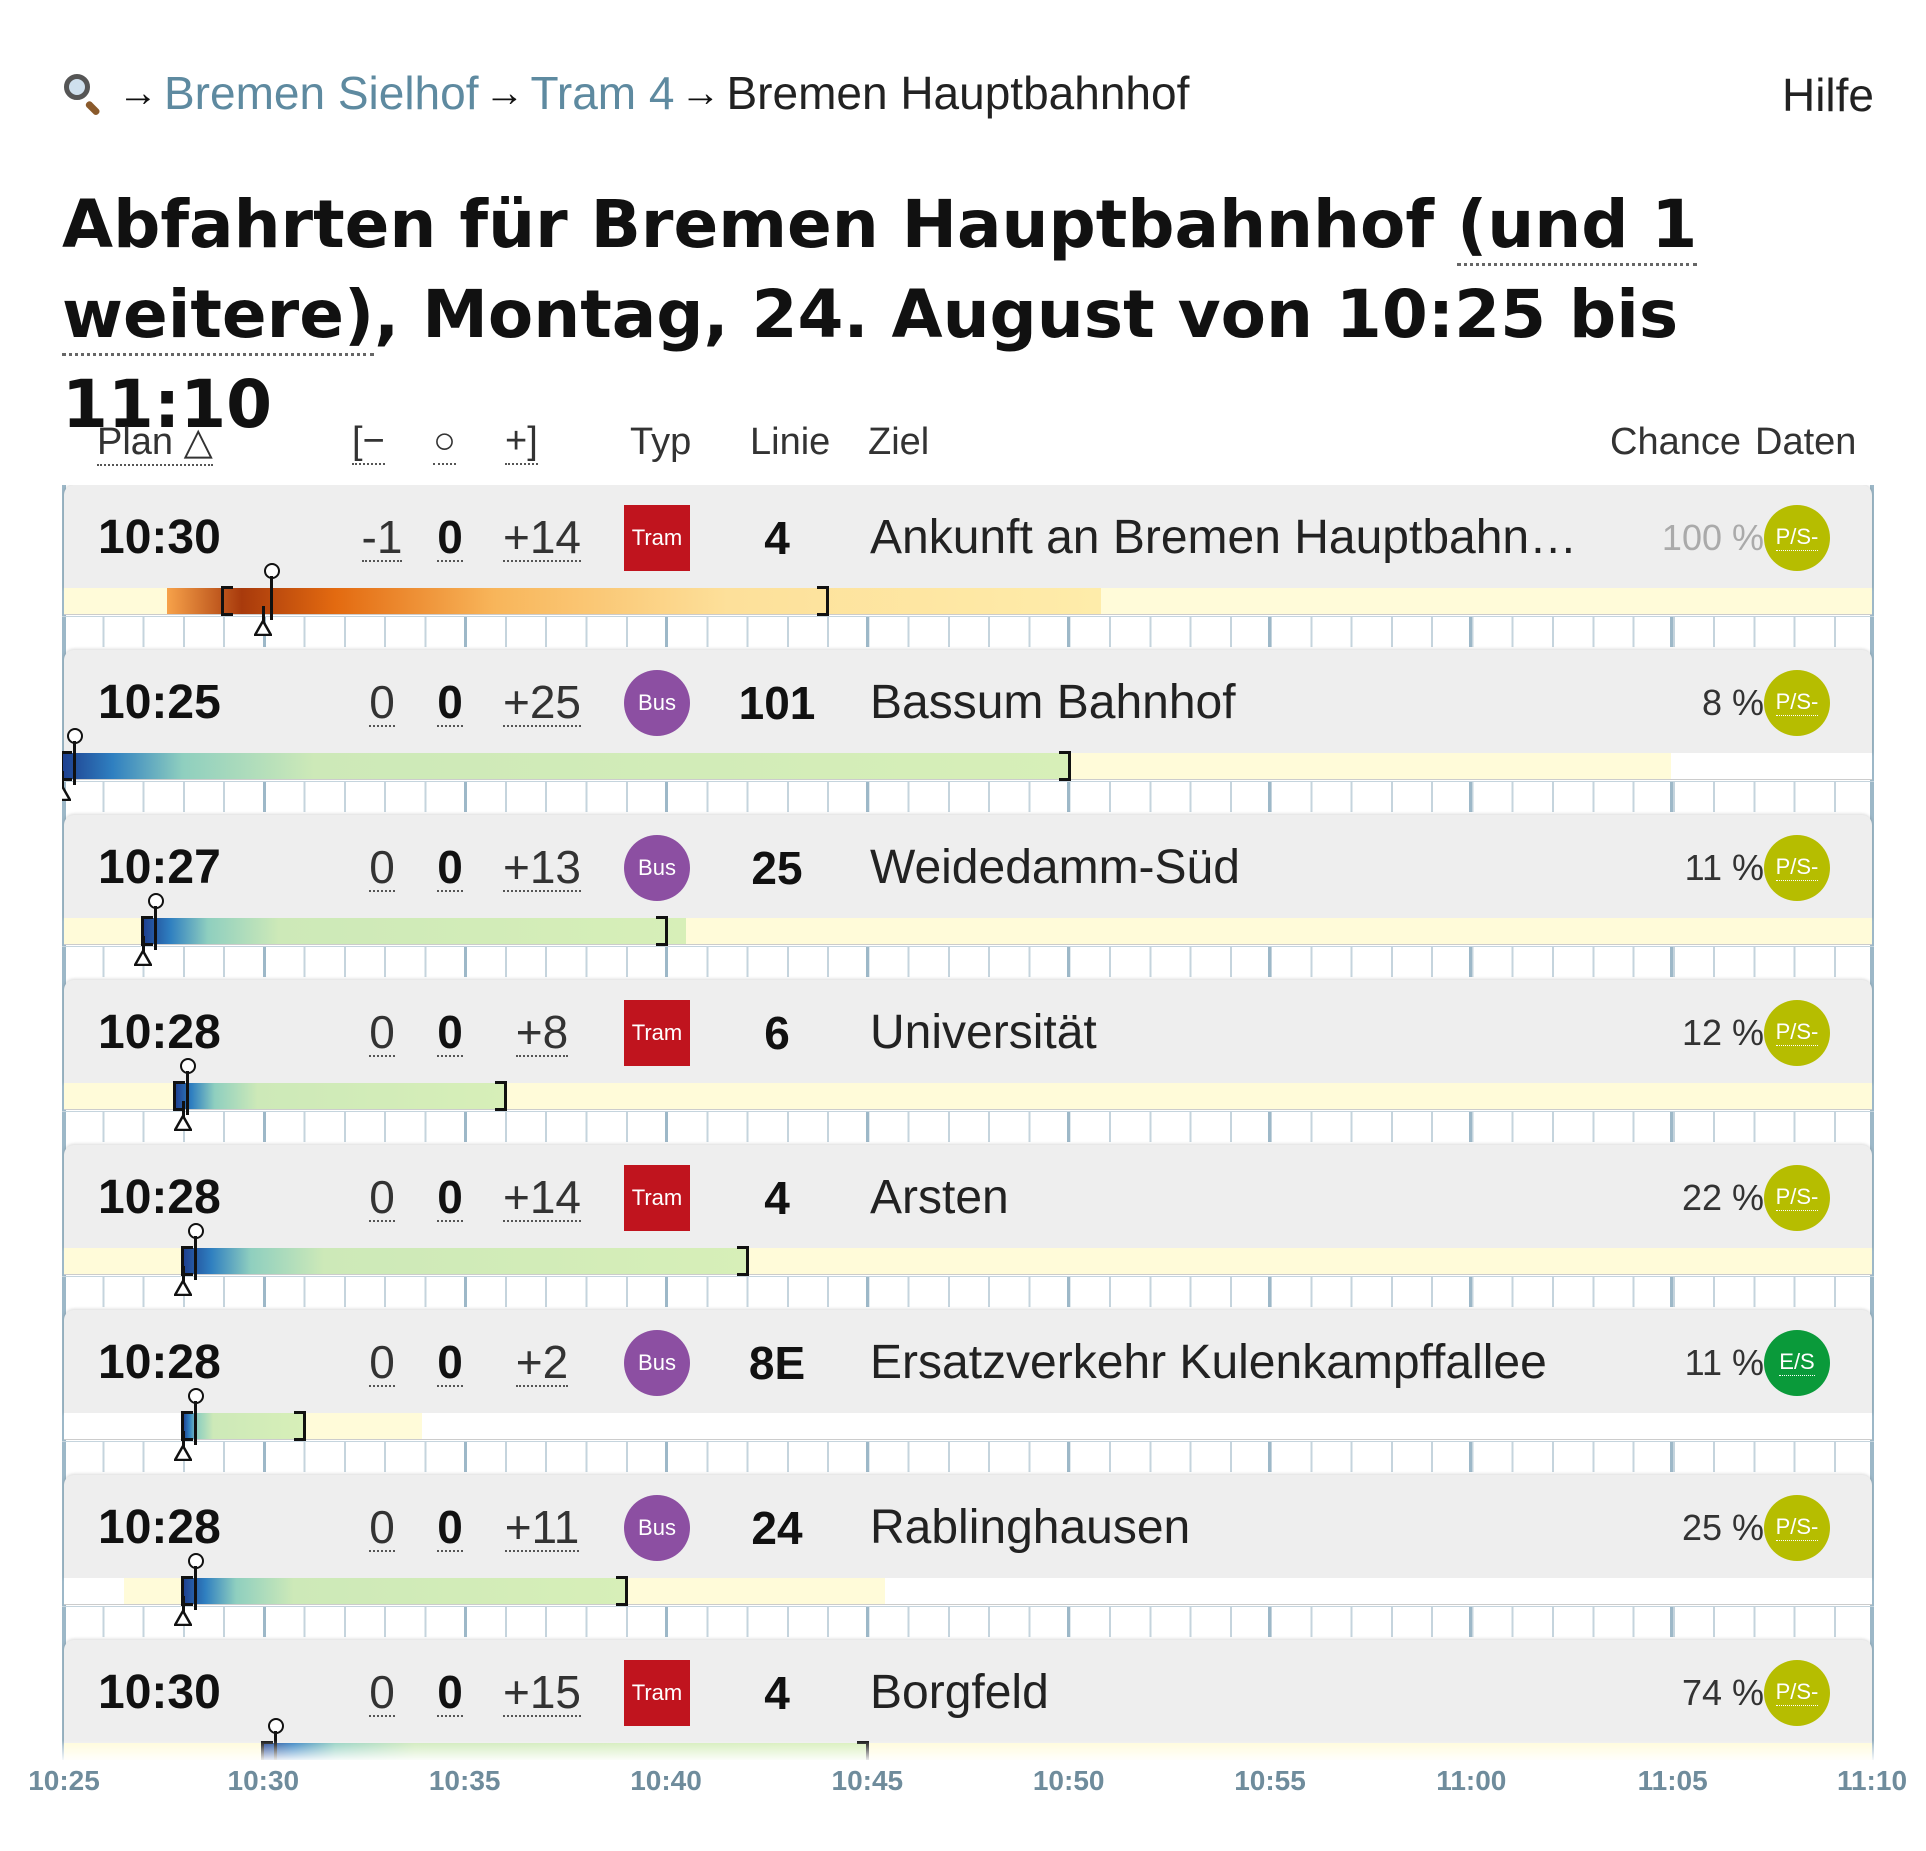 The width and height of the screenshot is (1926, 1851). I want to click on departure-row: 10:28 0 0 +14 Tram 4 Arsten 22 % P/S-, so click(968, 1226).